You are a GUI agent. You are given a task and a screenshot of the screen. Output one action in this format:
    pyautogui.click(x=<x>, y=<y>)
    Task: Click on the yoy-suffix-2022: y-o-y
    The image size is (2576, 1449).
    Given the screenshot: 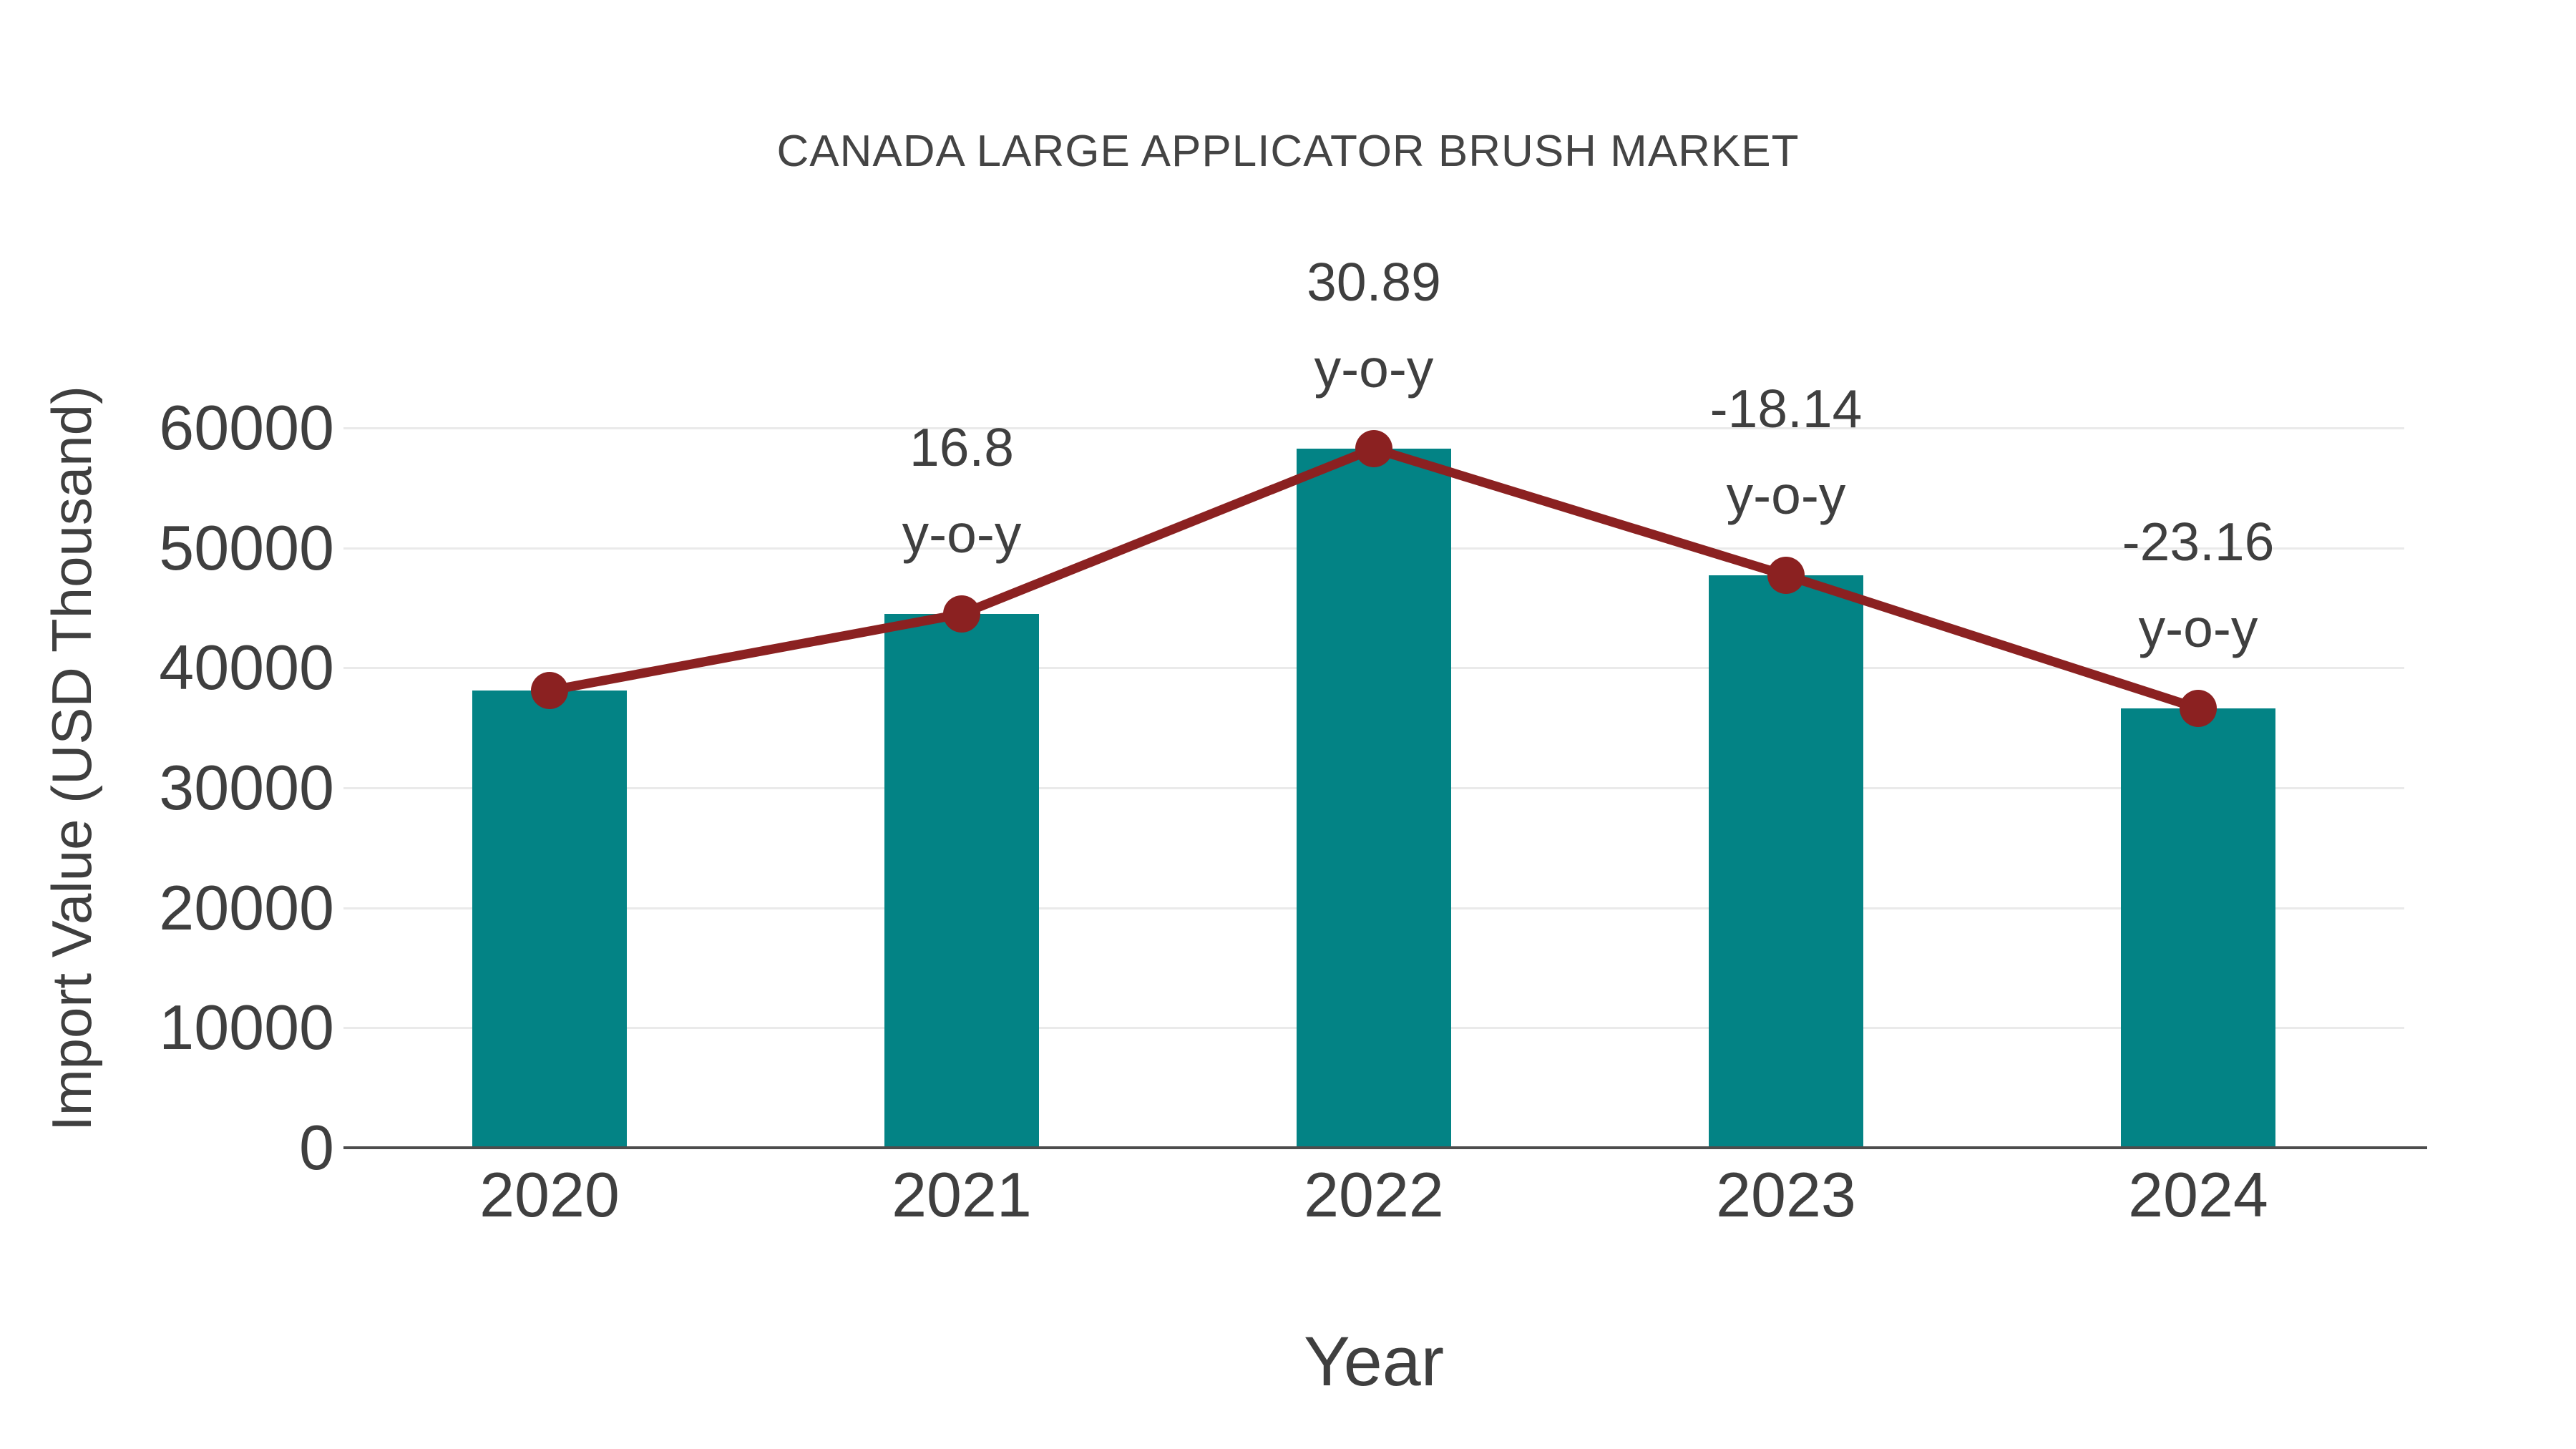 What is the action you would take?
    pyautogui.click(x=1374, y=368)
    